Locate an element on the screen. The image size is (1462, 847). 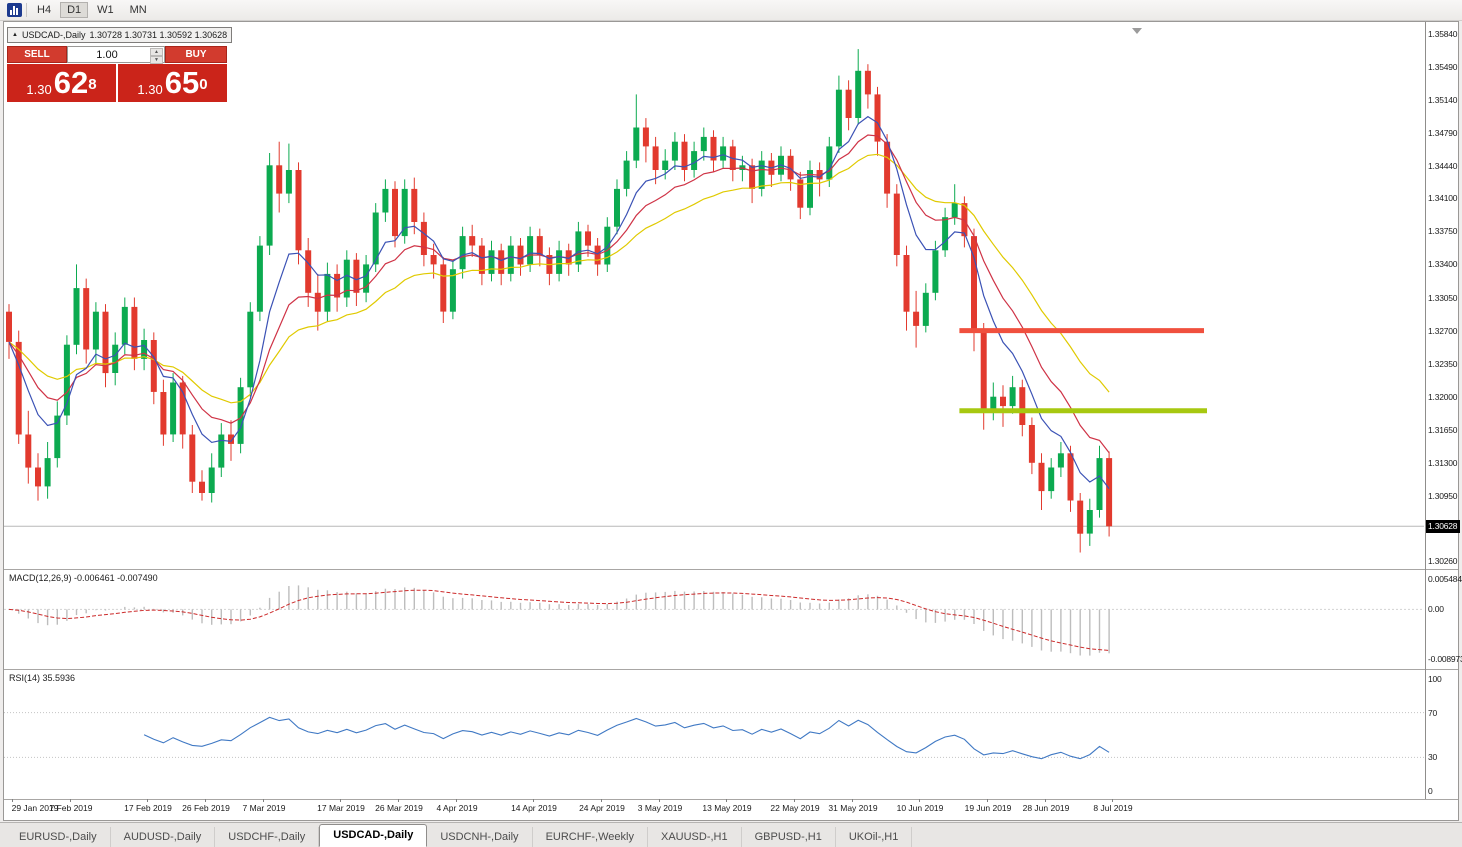
timeframe-h4: H4 is located at coordinates (44, 10).